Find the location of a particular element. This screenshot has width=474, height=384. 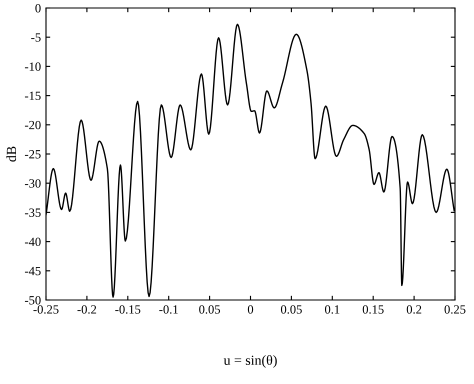

x-tick-label: -0.1 is located at coordinates (168, 309).